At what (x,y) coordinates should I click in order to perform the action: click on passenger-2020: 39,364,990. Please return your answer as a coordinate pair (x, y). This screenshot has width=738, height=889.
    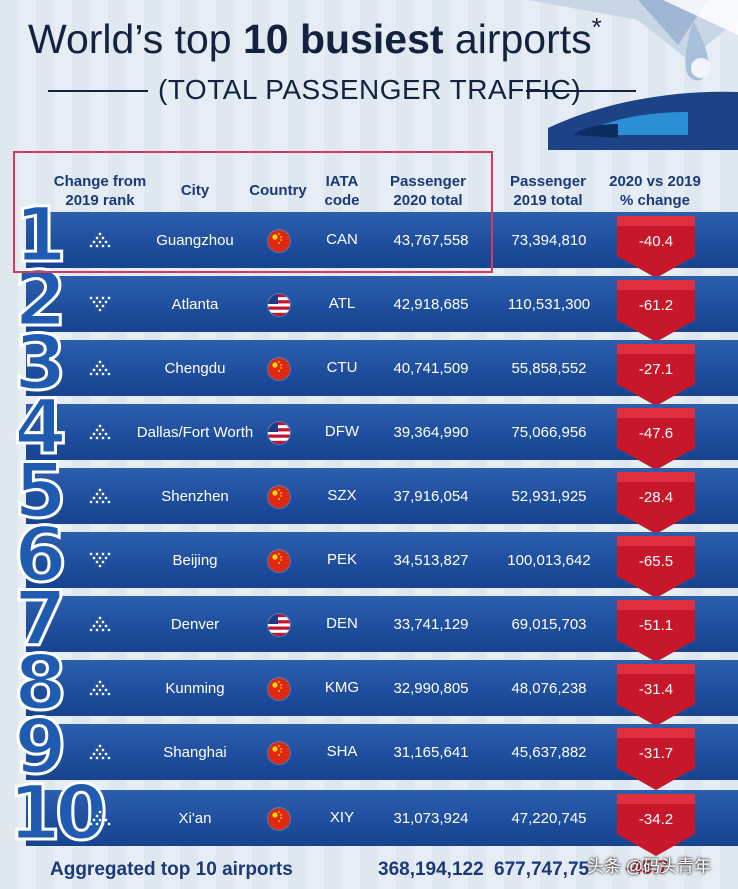
    Looking at the image, I should click on (431, 432).